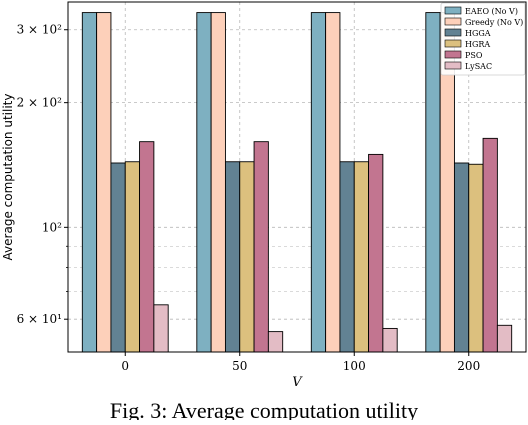  I want to click on bar-eaeo-no-v-v0, so click(89, 182).